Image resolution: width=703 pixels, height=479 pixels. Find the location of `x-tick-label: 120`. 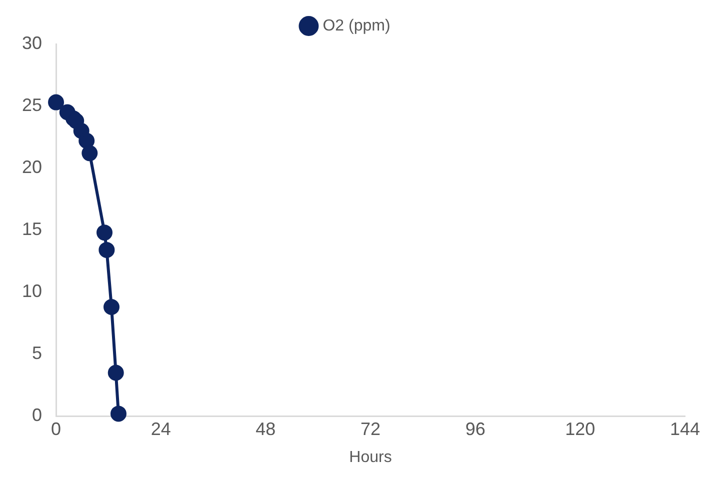

x-tick-label: 120 is located at coordinates (580, 428).